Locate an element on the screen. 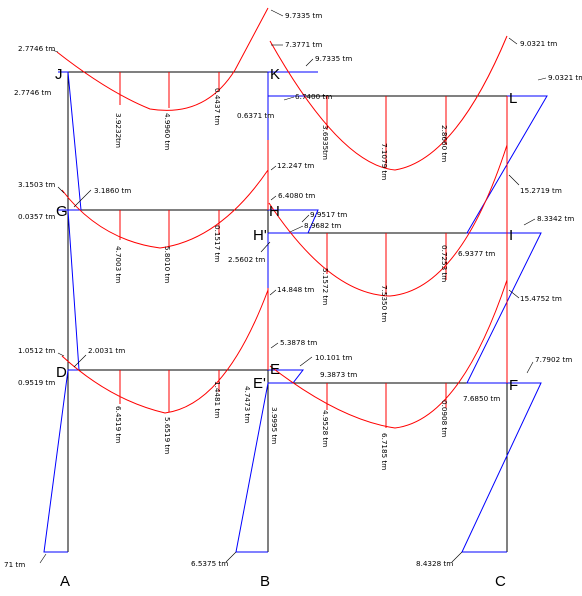  leader-l-top is located at coordinates (513, 41).